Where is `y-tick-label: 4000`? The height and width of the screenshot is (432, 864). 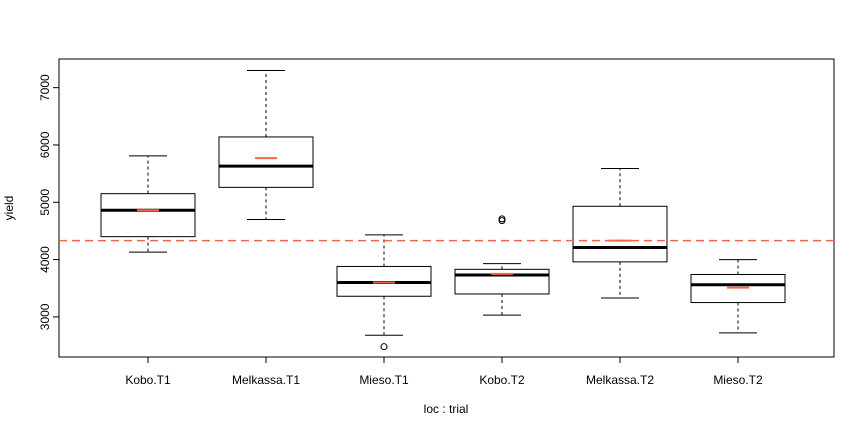
y-tick-label: 4000 is located at coordinates (45, 259).